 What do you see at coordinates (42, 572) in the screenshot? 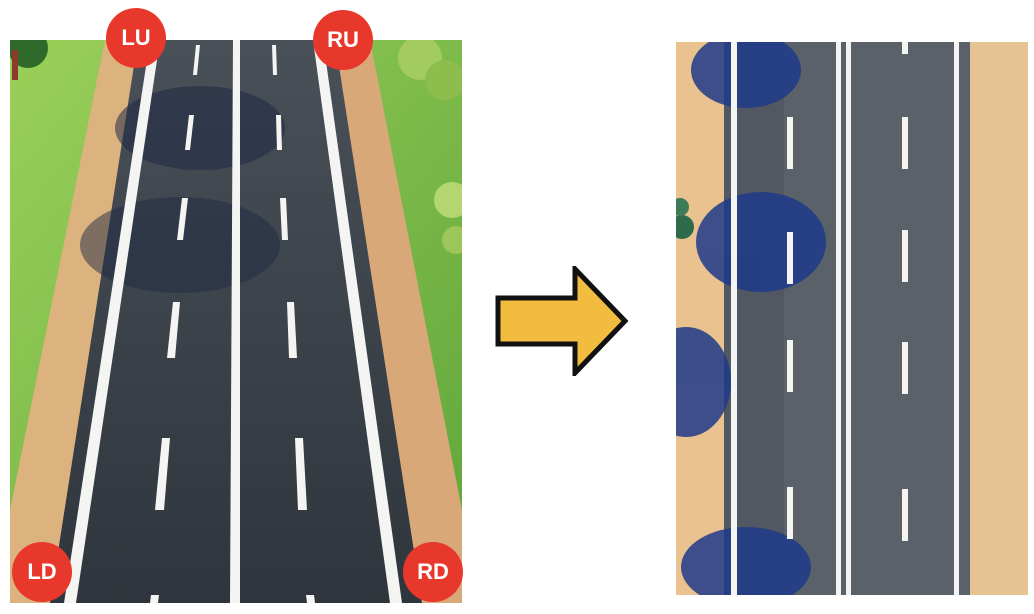
I see `corner-badge-left-down: LD` at bounding box center [42, 572].